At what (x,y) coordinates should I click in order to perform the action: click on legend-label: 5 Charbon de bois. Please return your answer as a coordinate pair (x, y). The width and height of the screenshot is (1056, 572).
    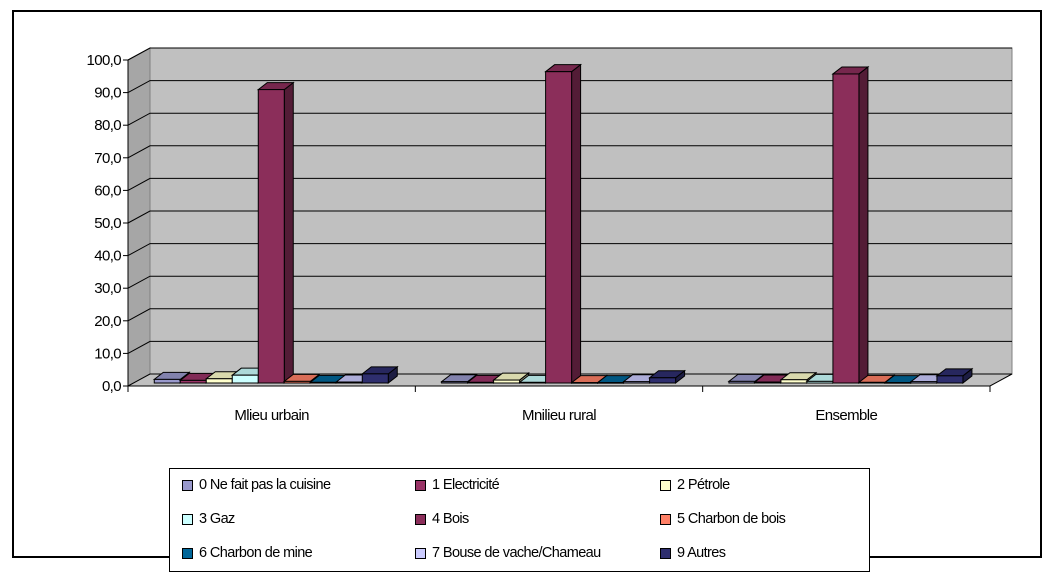
    Looking at the image, I should click on (731, 519).